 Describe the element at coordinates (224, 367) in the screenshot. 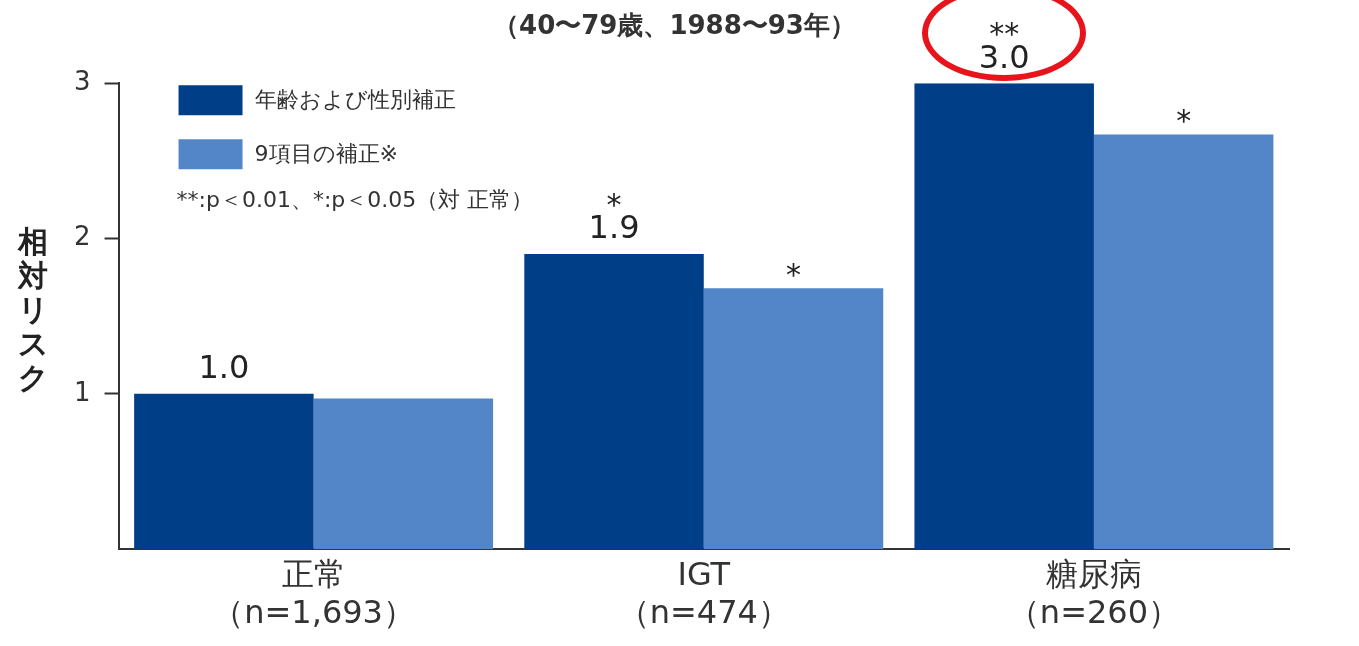

I see `data-label: 1.0` at that location.